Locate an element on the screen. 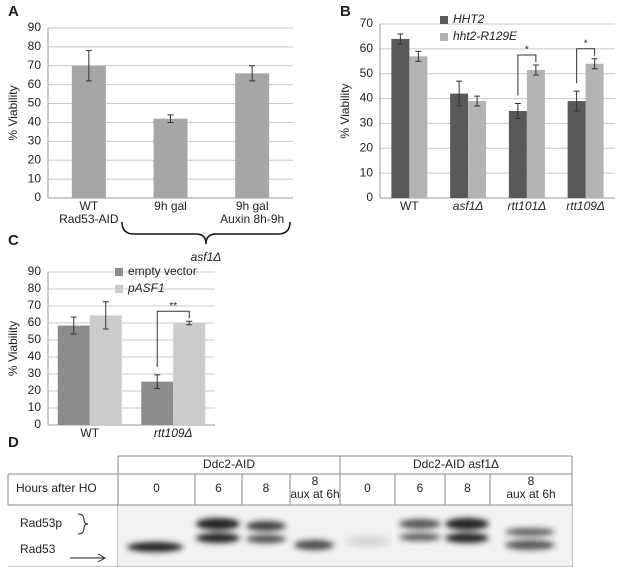  legend-label: HHT2 is located at coordinates (469, 19).